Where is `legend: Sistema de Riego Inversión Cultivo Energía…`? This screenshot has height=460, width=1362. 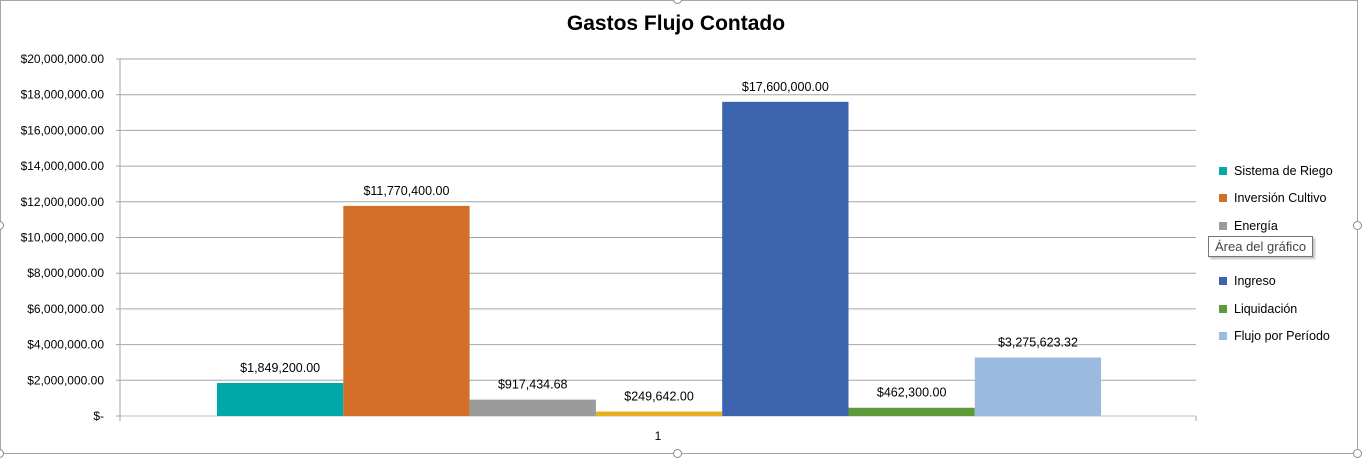
legend: Sistema de Riego Inversión Cultivo Energía… is located at coordinates (1276, 253).